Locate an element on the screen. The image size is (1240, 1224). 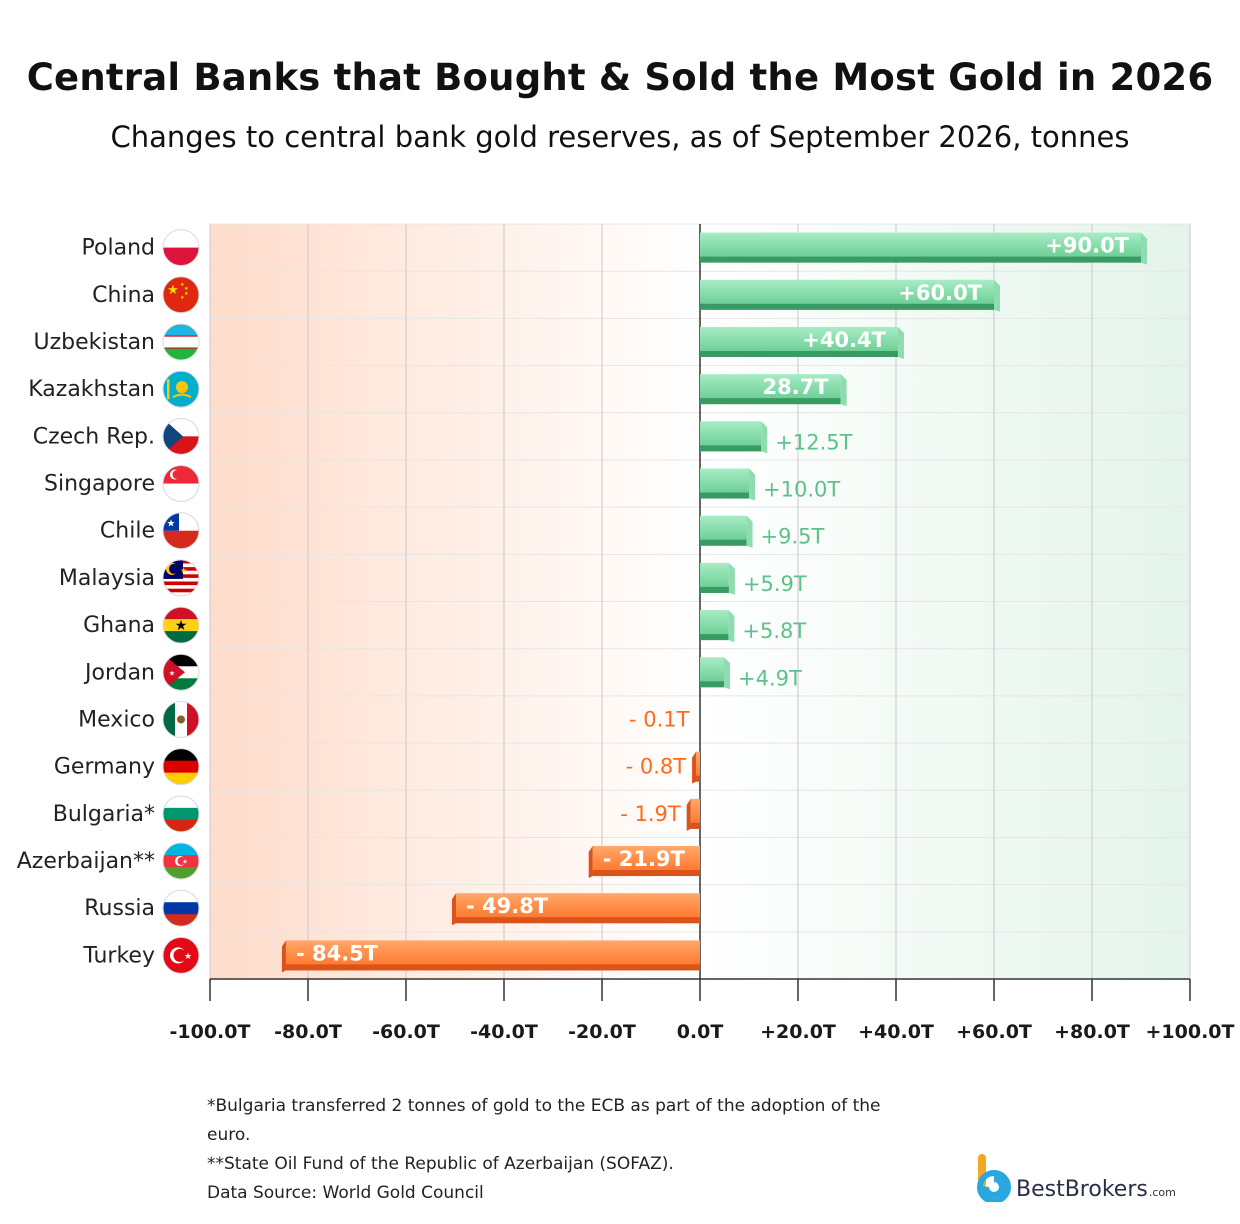
category-label: Singapore is located at coordinates (99, 484).